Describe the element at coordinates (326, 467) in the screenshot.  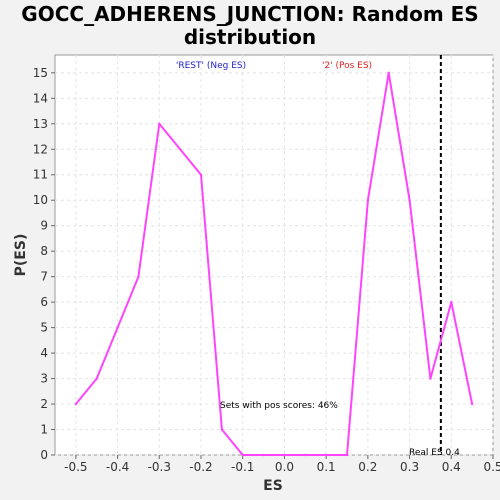
I see `x-tick-label: 0.1` at that location.